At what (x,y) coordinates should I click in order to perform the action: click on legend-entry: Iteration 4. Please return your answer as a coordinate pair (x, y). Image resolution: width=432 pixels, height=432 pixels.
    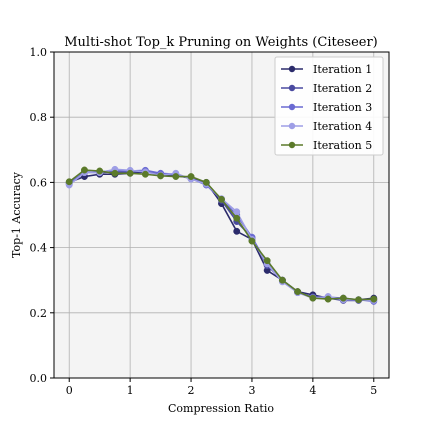
    Looking at the image, I should click on (326, 126).